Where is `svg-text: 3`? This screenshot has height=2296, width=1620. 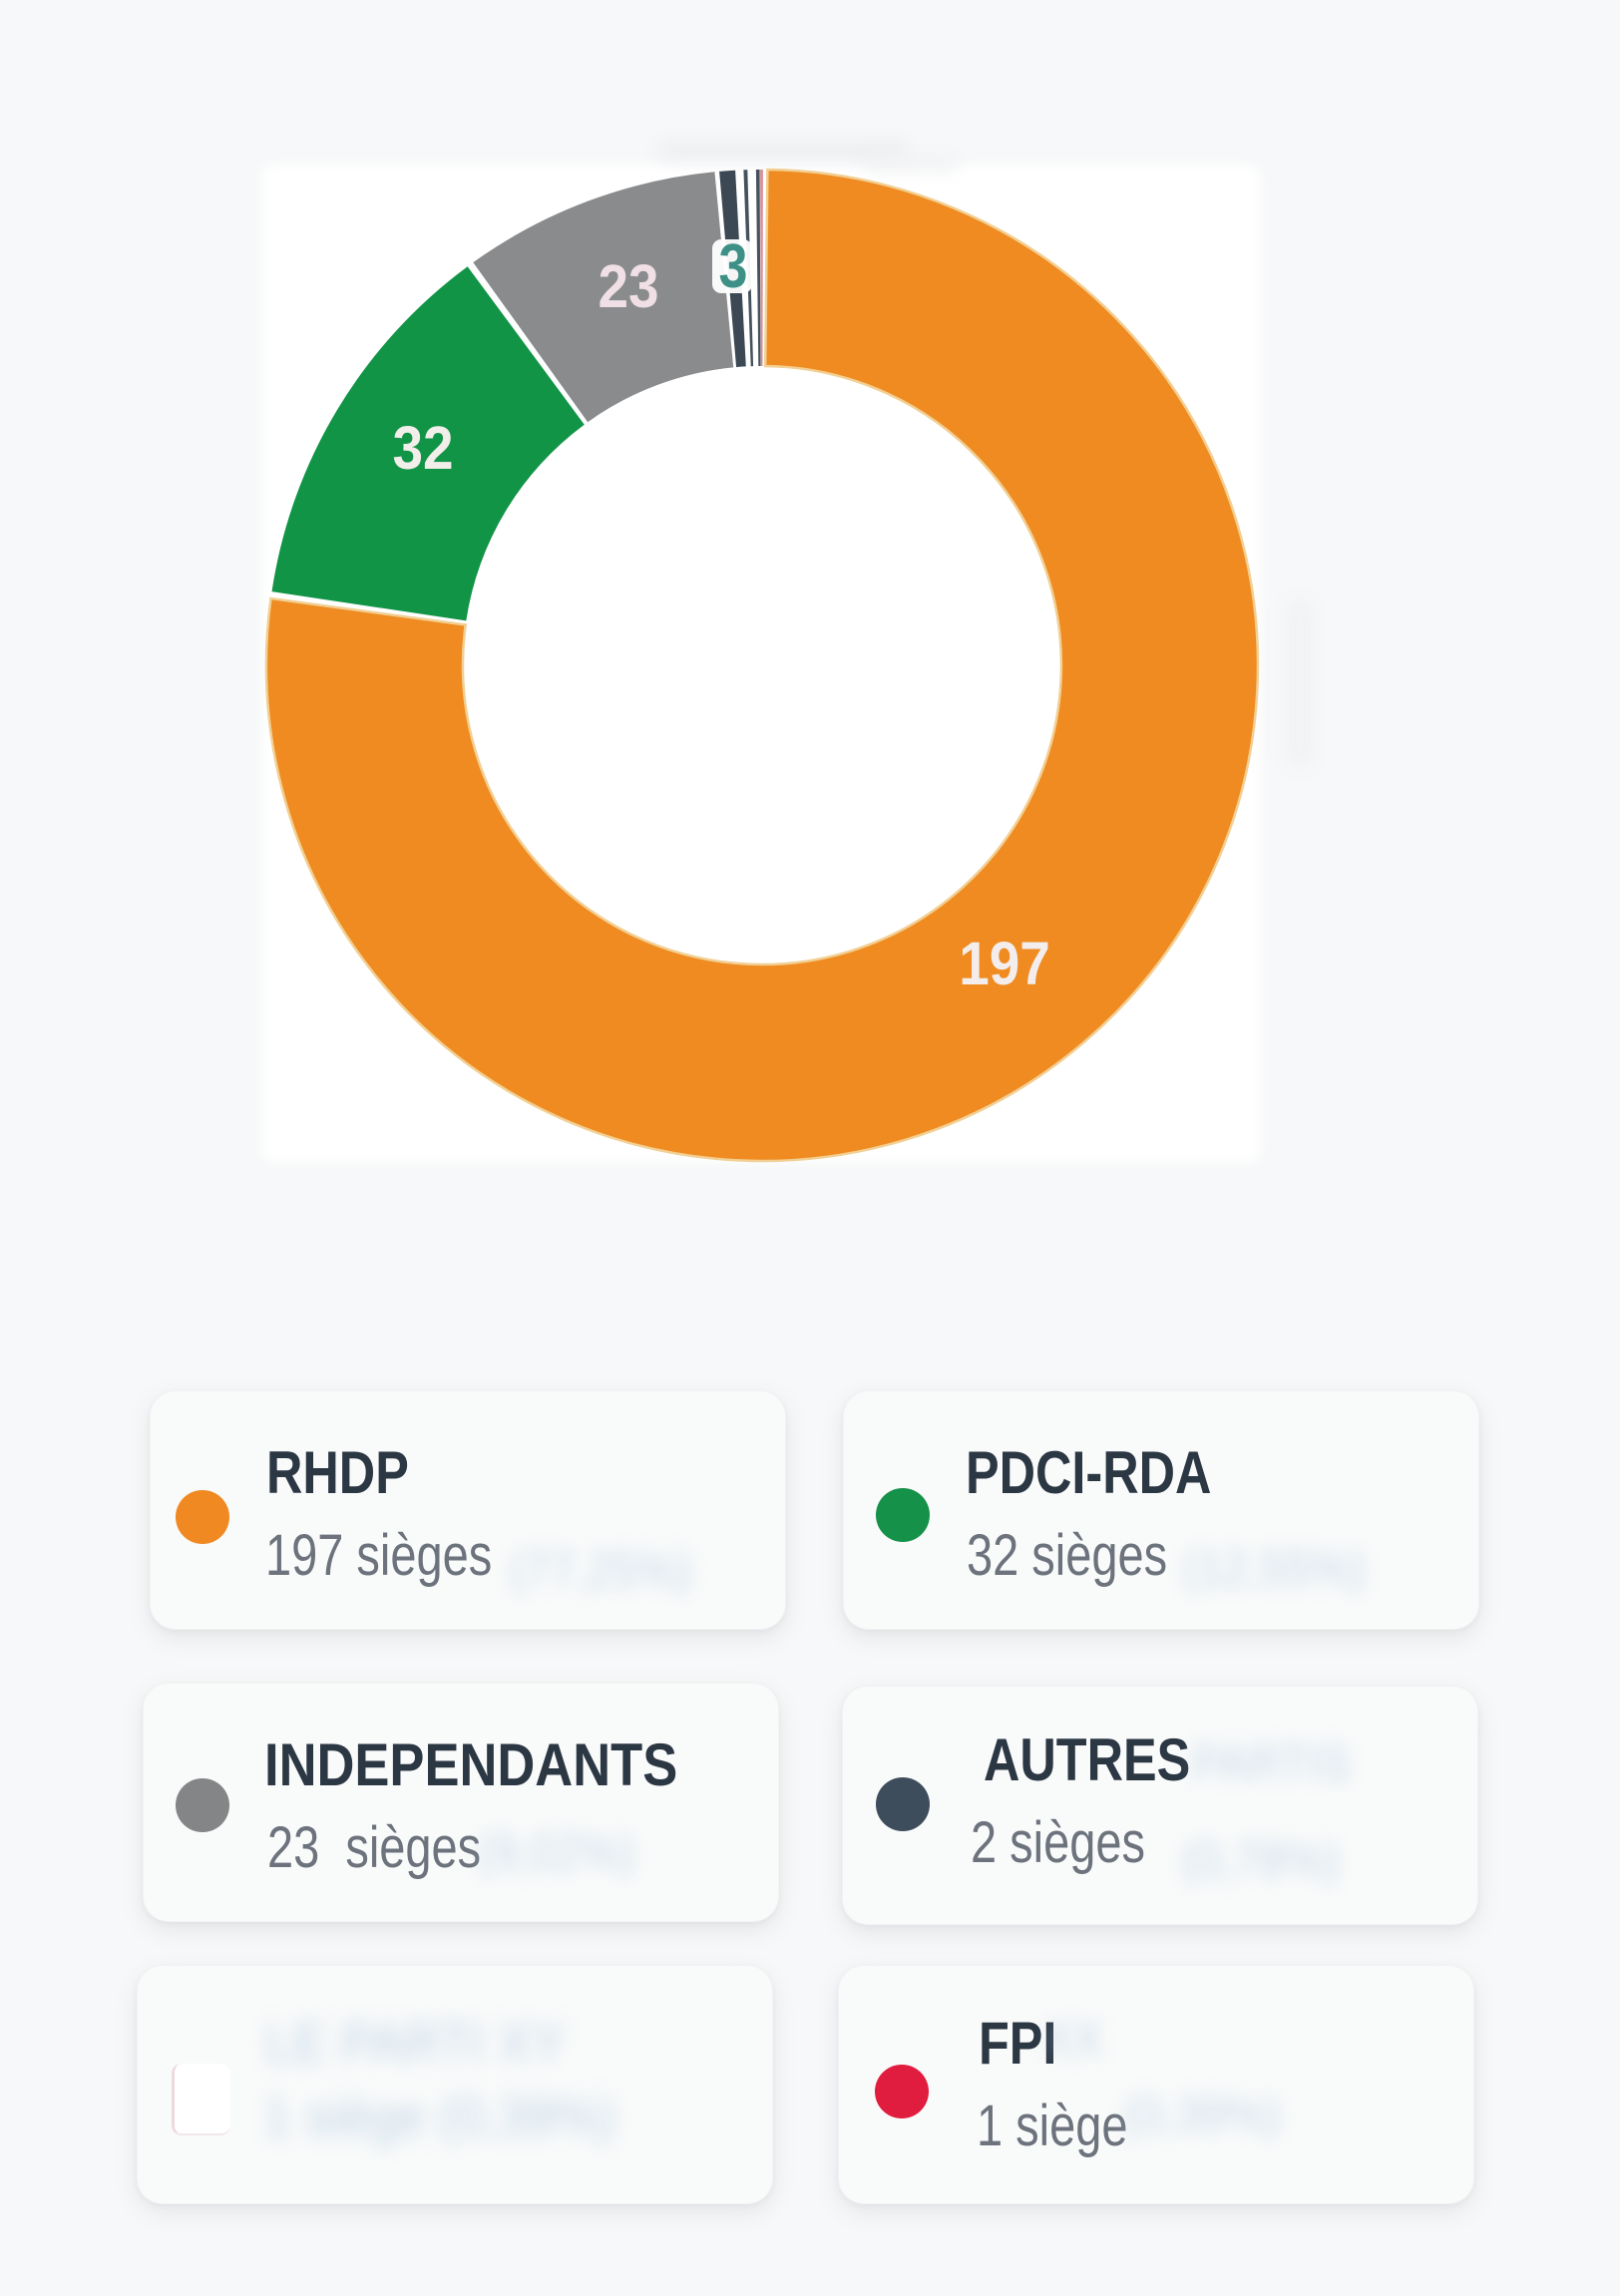 svg-text: 3 is located at coordinates (733, 266).